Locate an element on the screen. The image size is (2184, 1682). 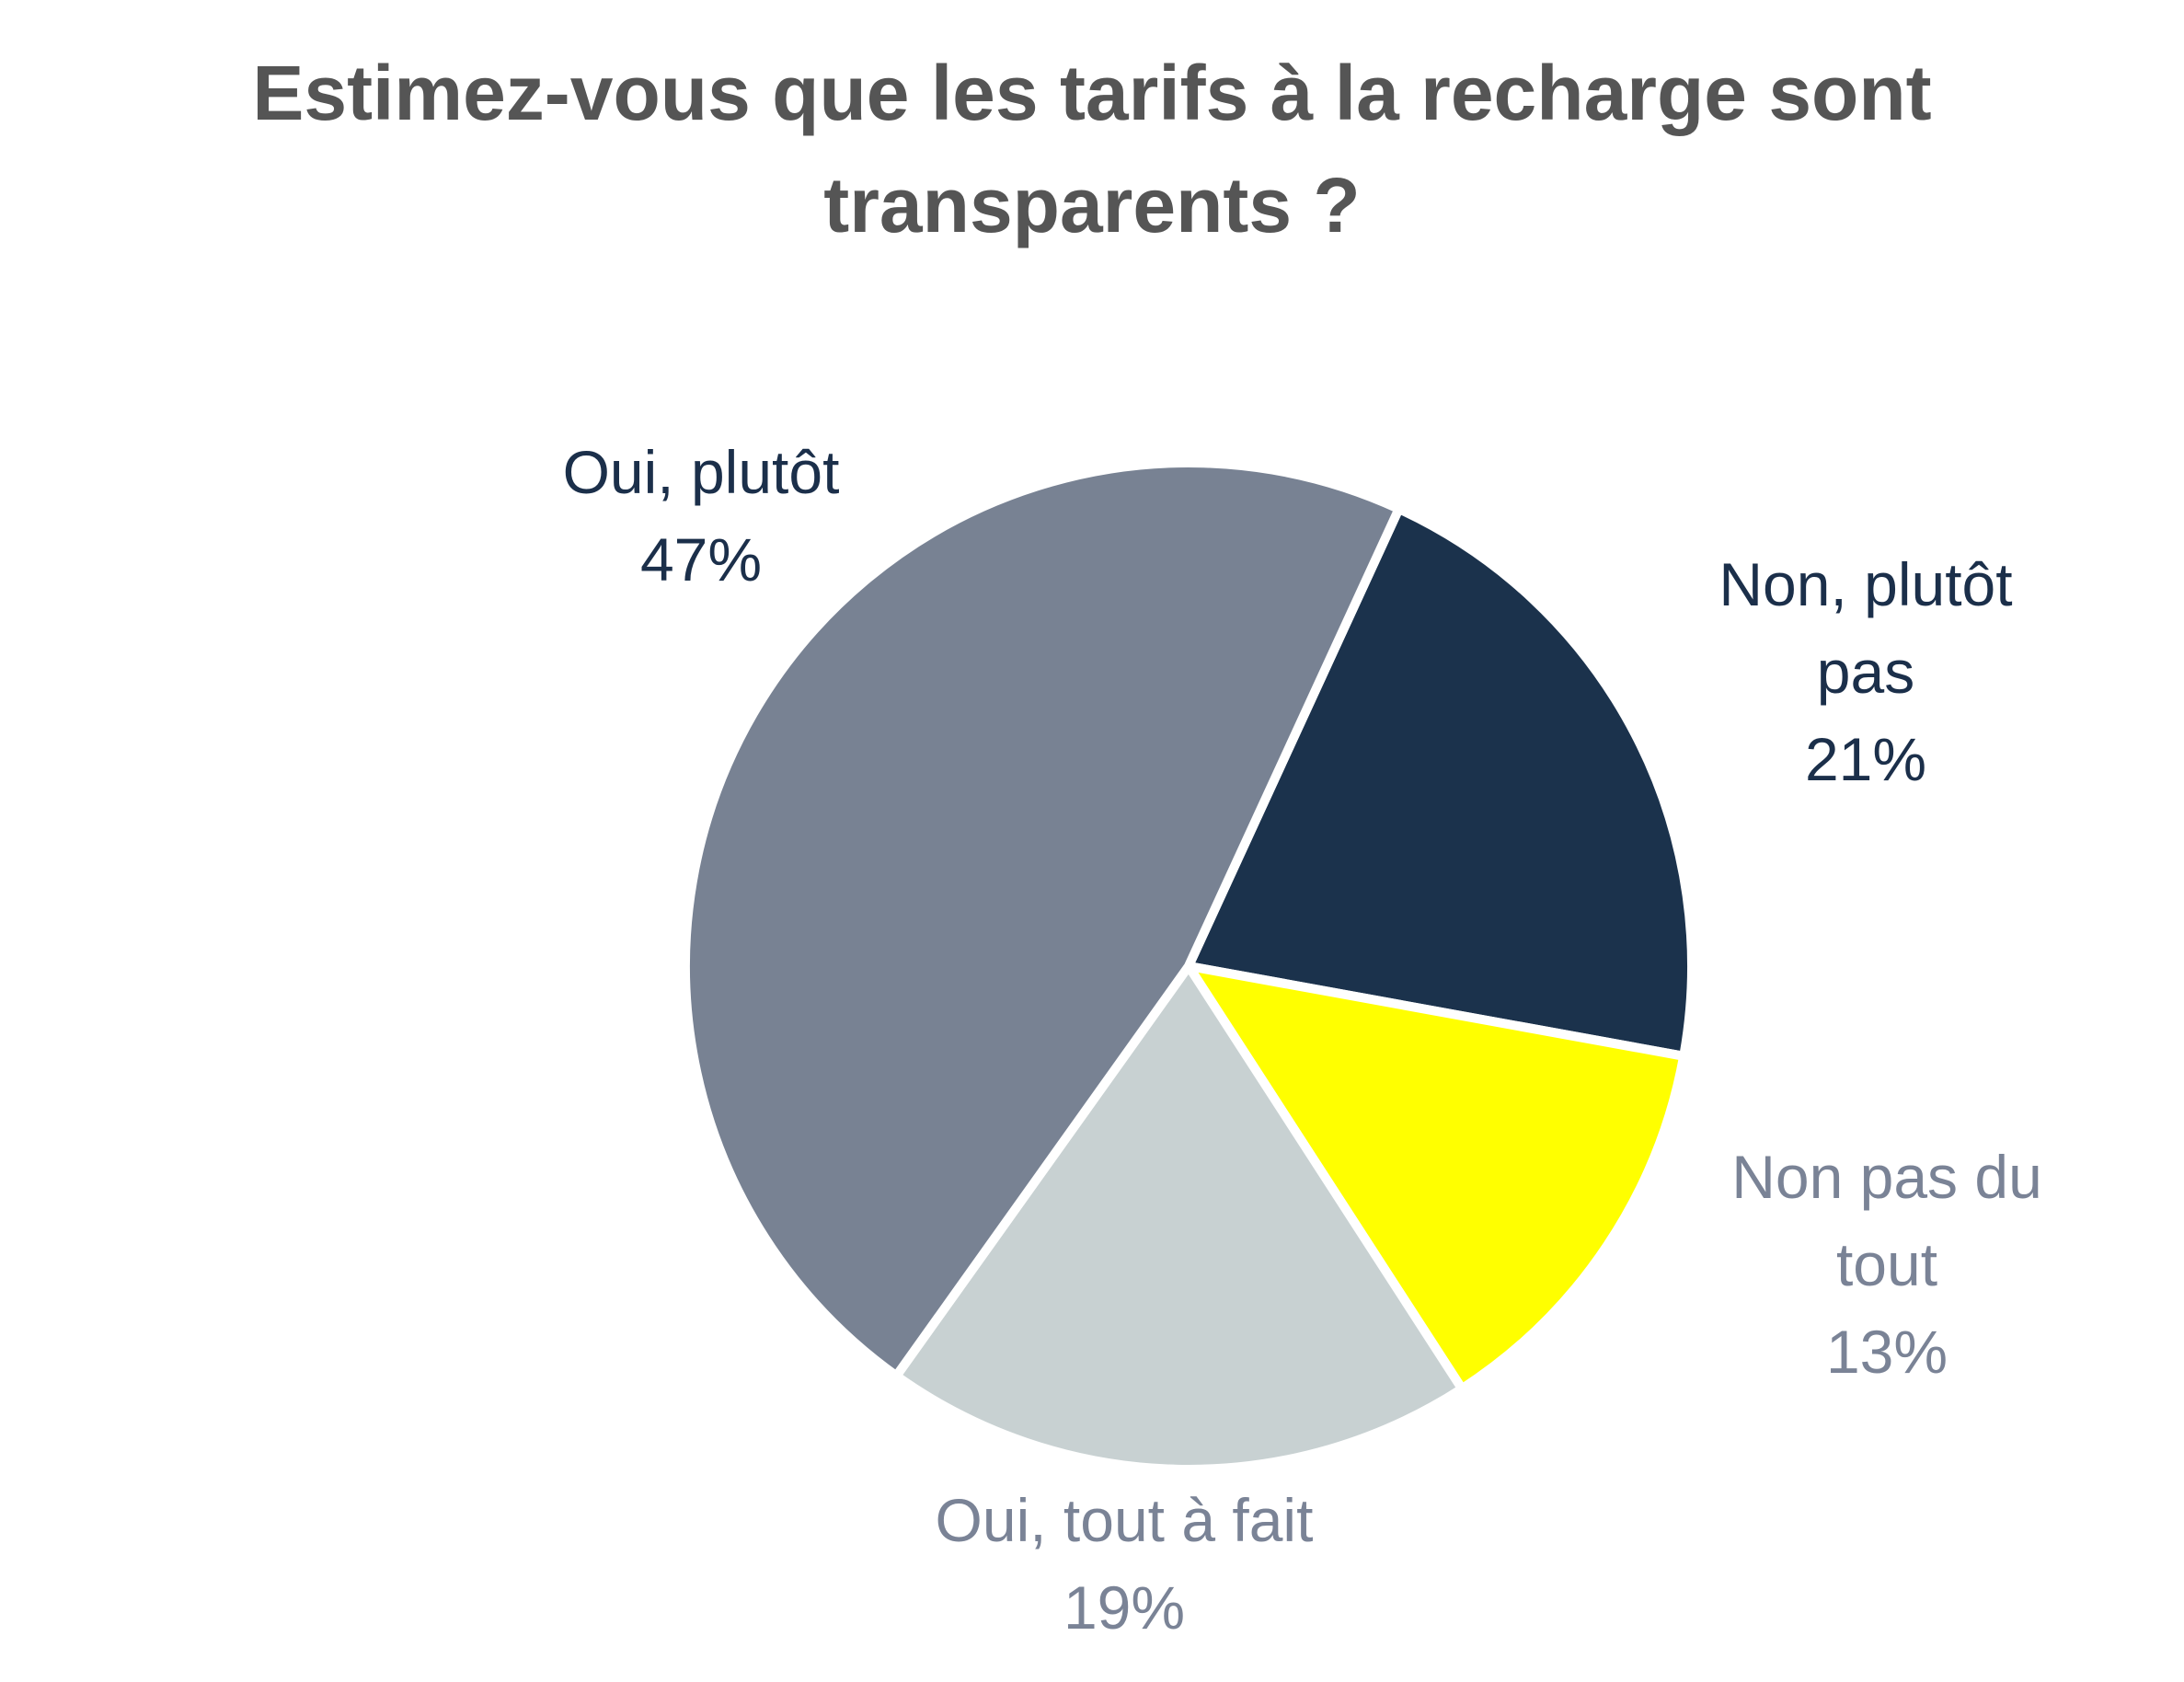
slice-label: Non, plutôt pas 21% is located at coordinates (1865, 672).